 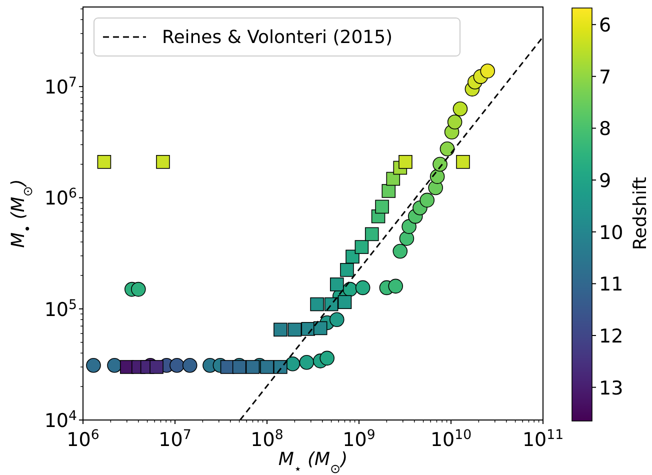 I want to click on x-tick-label: 10$^{8}$, so click(x=267, y=439).